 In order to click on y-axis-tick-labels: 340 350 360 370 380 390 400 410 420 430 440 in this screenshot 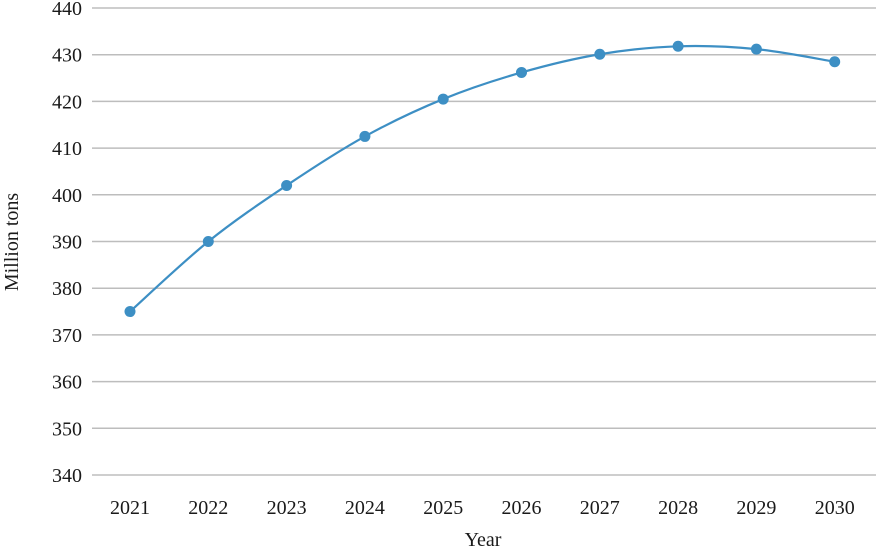, I will do `click(67, 243)`.